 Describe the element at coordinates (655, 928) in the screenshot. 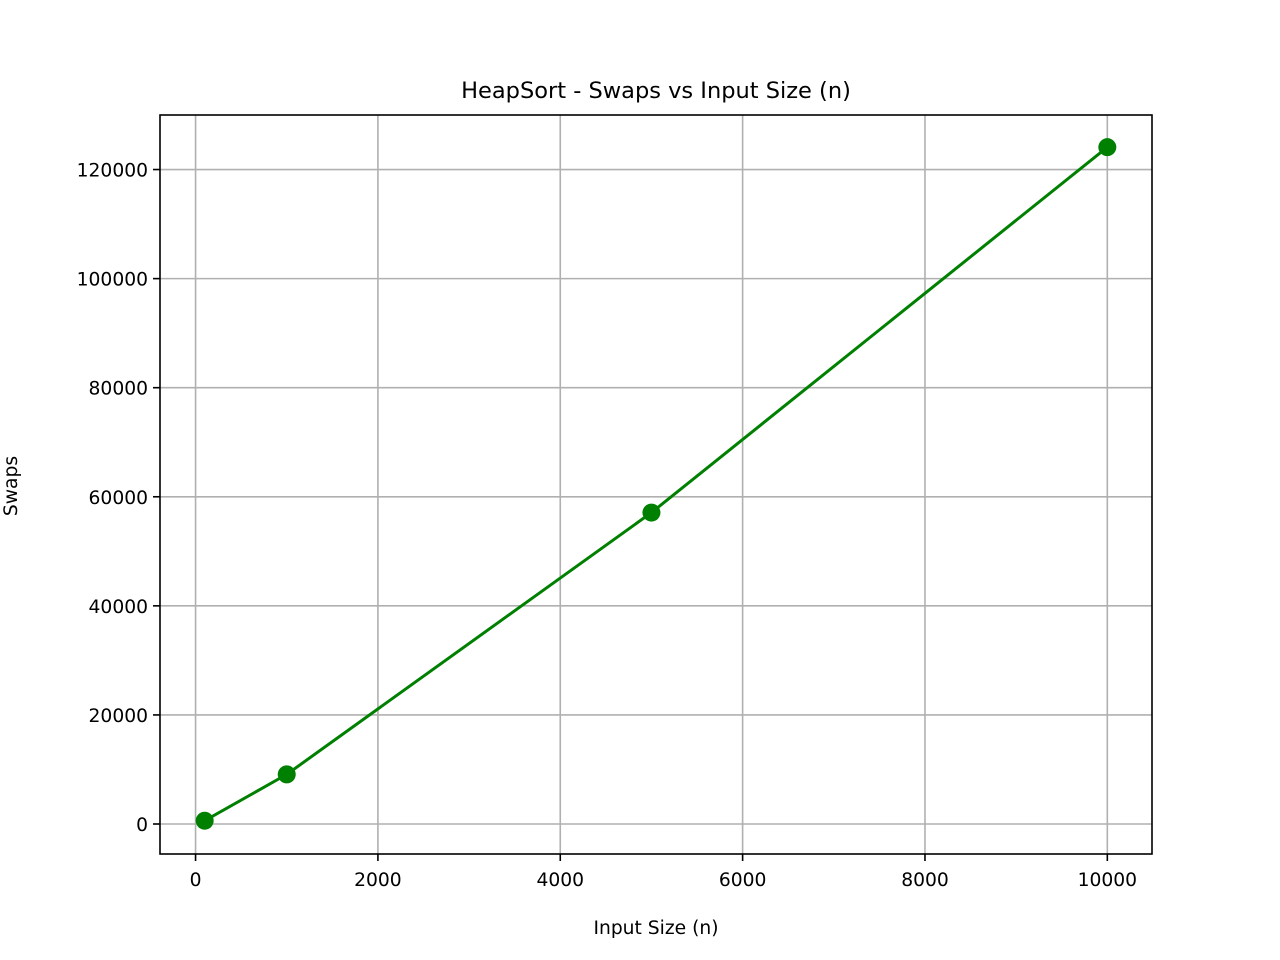

I see `x-axis-label: Input Size (n)` at that location.